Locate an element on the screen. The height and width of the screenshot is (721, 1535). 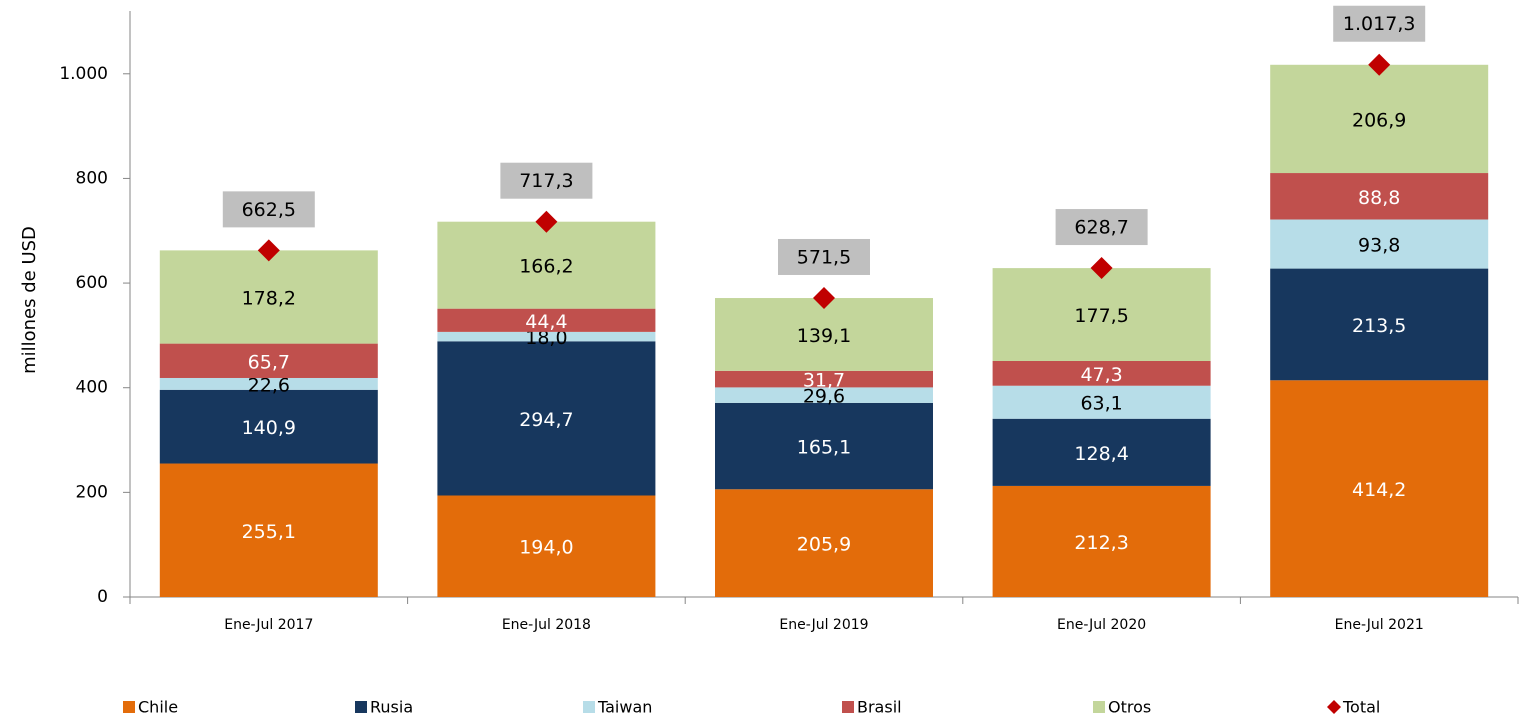
y-tick-label: 600 is located at coordinates (92, 283).